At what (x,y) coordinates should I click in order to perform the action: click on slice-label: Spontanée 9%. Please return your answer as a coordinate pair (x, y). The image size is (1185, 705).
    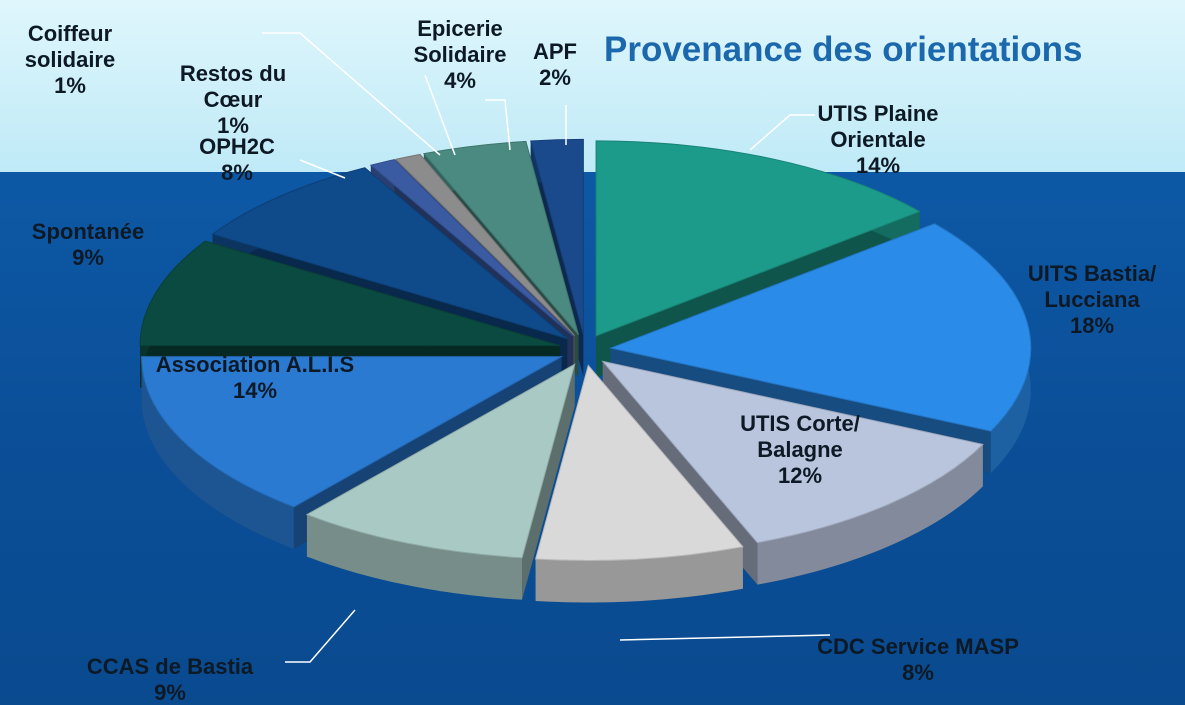
    Looking at the image, I should click on (88, 245).